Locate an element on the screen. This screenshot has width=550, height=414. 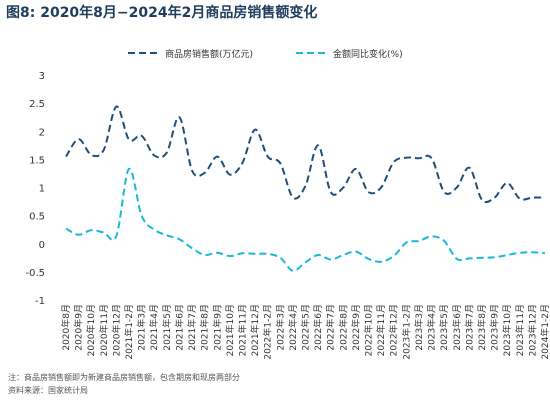
x-tick-label: 2023年6月 is located at coordinates (457, 327).